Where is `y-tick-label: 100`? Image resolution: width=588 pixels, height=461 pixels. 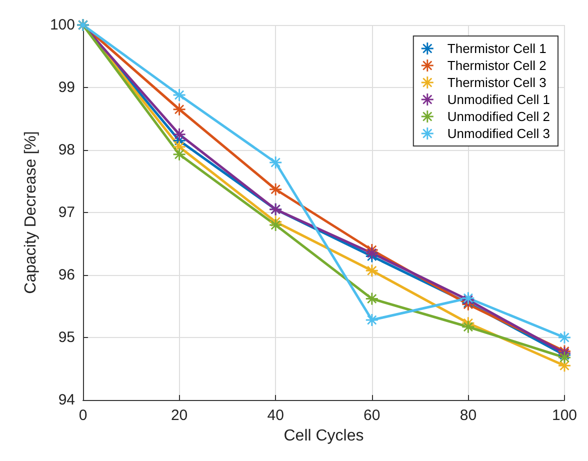
y-tick-label: 100 is located at coordinates (62, 25).